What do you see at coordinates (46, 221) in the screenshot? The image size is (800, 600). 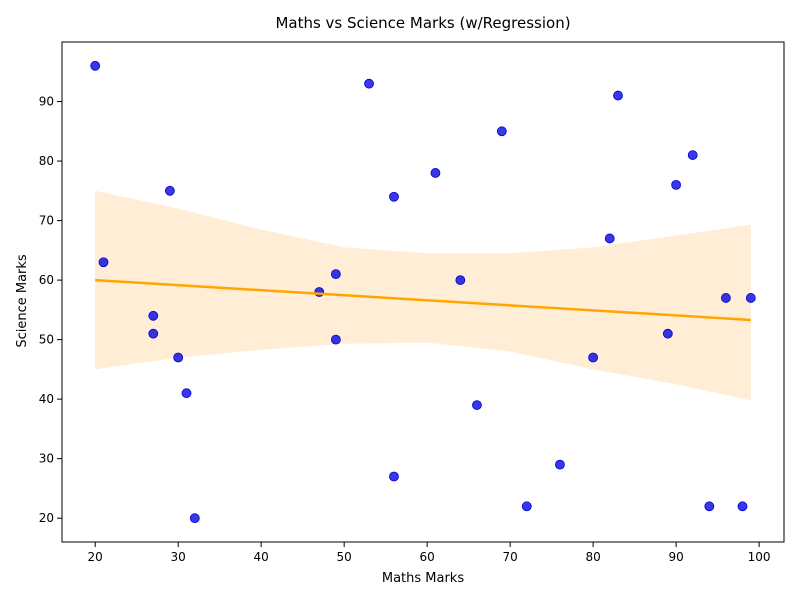 I see `y-tick-label: 70` at bounding box center [46, 221].